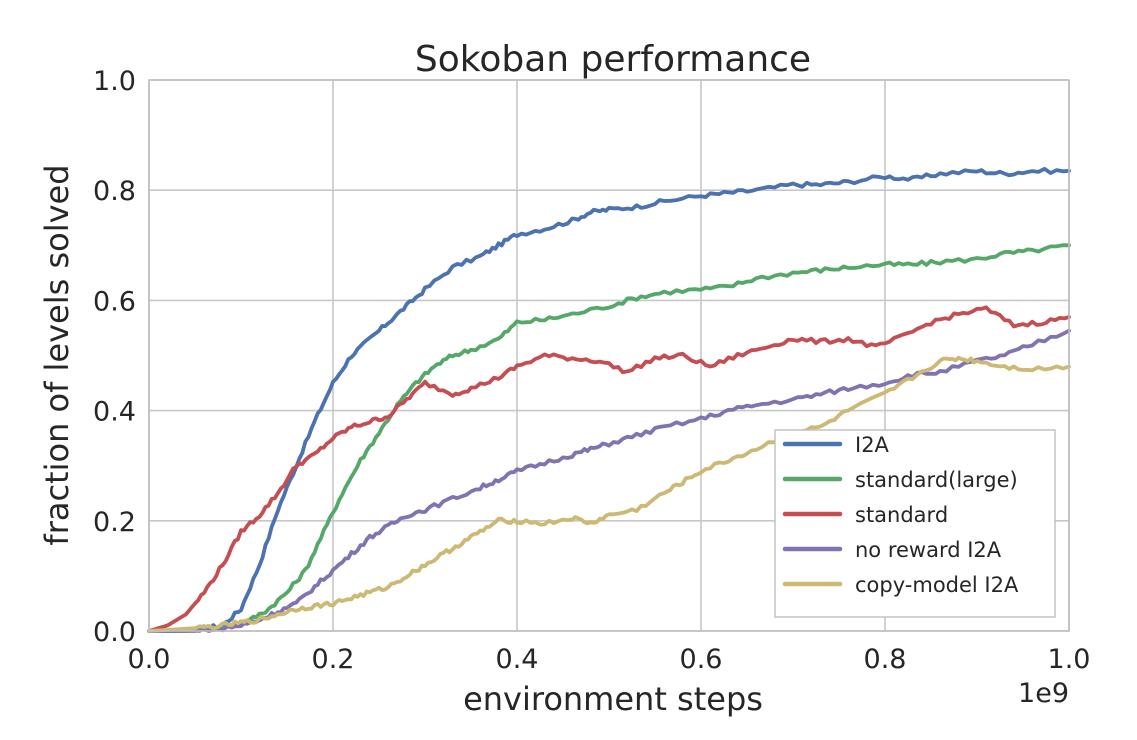 The height and width of the screenshot is (740, 1137). I want to click on x-axis-offset-label: 1e9, so click(1043, 693).